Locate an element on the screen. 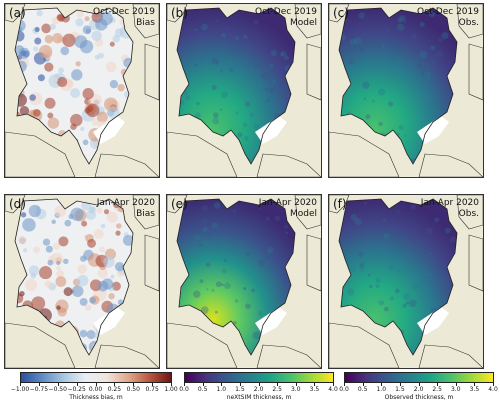  panel-d-bias-jan-apr: (d) Jan-Apr 2020 Bias is located at coordinates (82, 281).